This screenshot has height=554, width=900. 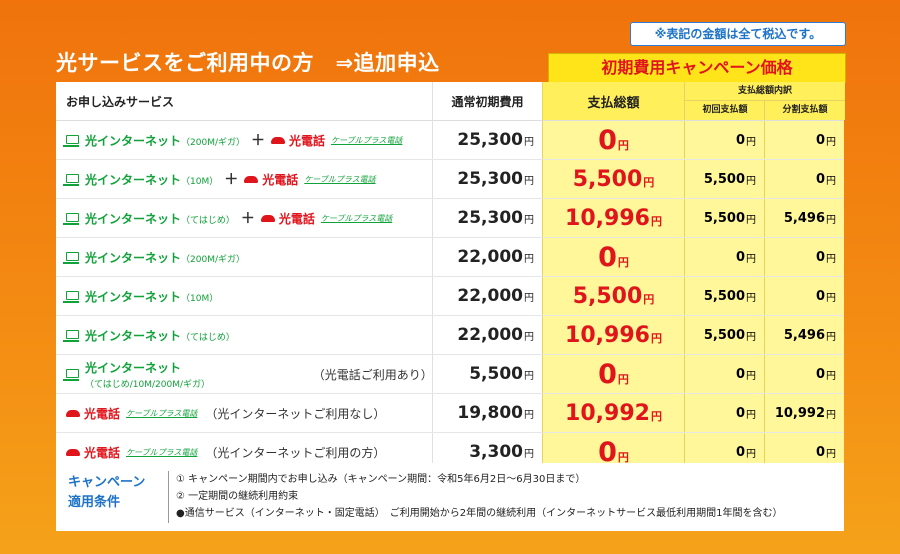 I want to click on internet-service-name: 光インターネット（10M）, so click(x=152, y=179).